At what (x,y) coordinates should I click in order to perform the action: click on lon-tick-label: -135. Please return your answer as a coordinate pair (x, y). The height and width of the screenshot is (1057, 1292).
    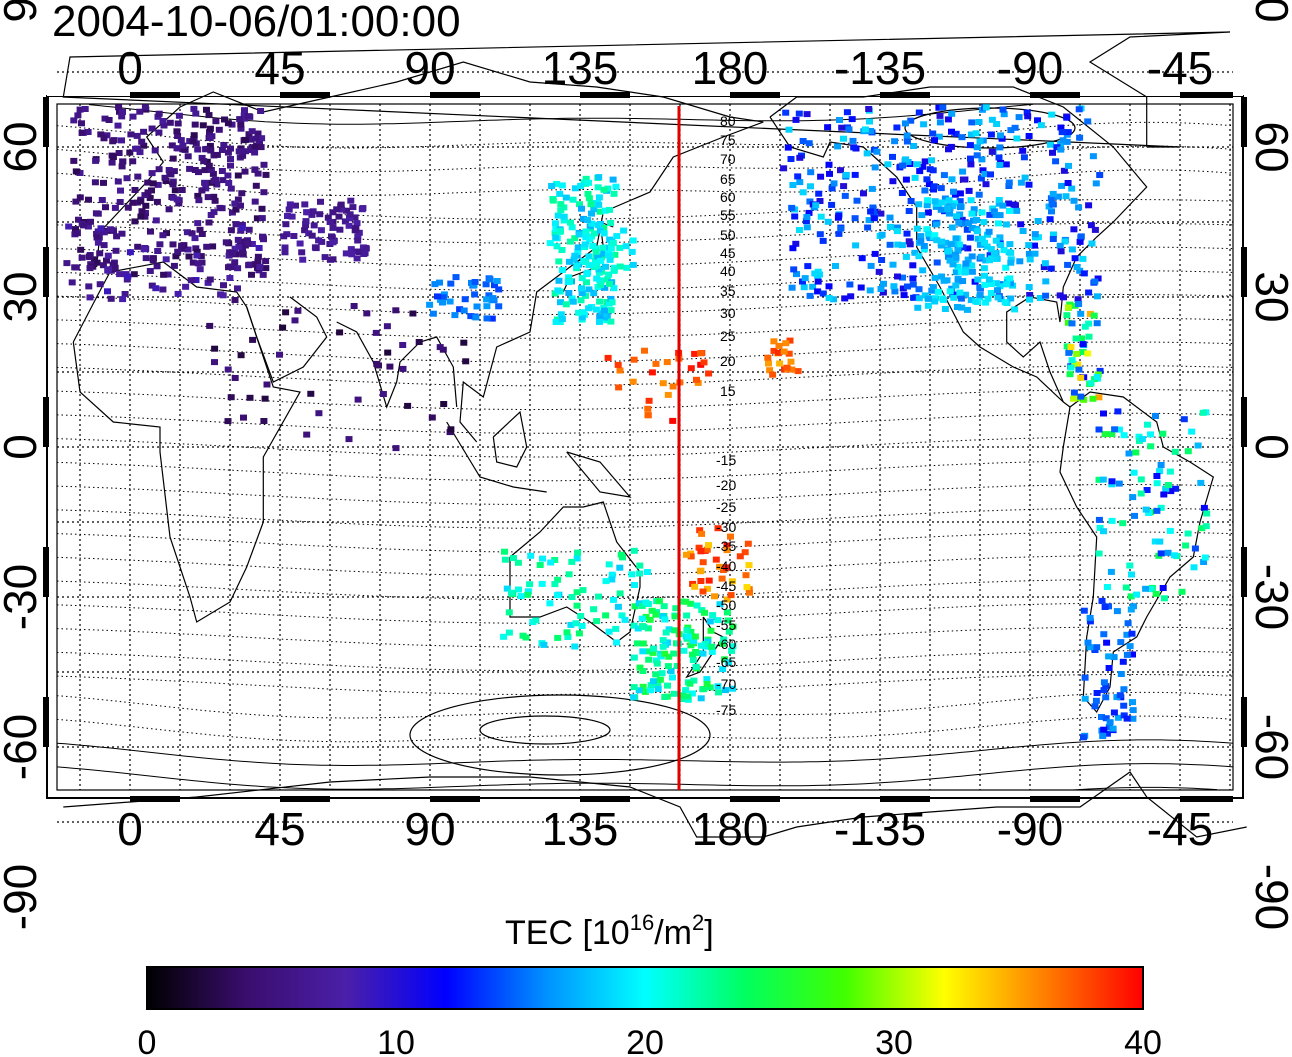
    Looking at the image, I should click on (880, 68).